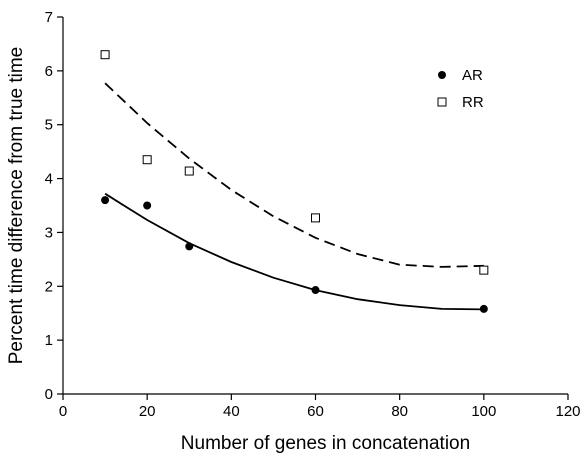 The width and height of the screenshot is (584, 456). What do you see at coordinates (54, 206) in the screenshot?
I see `y-ticks: 0 1 2 3 4 5 6 7` at bounding box center [54, 206].